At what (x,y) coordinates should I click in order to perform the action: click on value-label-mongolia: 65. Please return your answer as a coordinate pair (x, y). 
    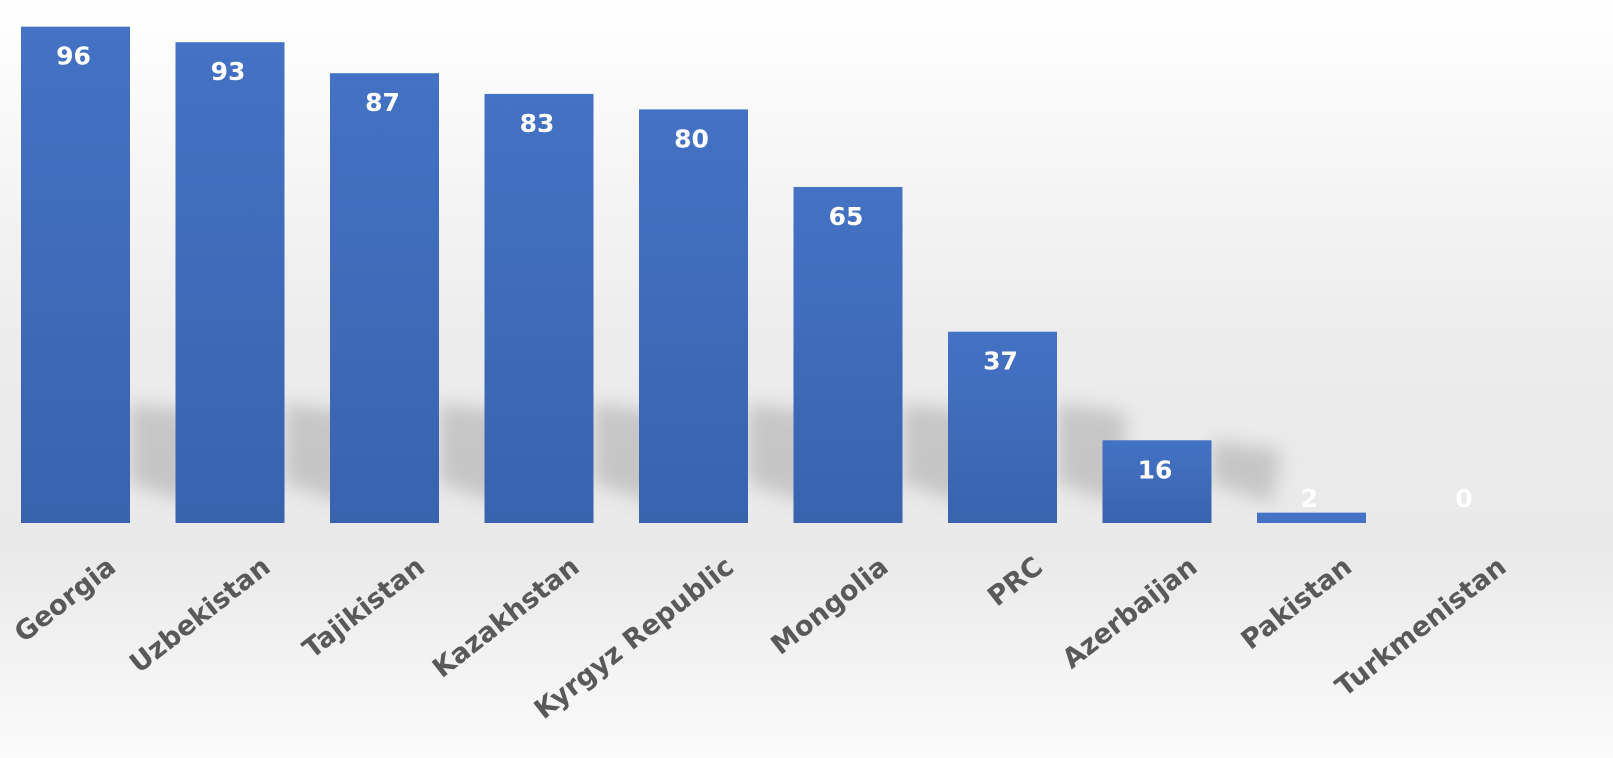
    Looking at the image, I should click on (846, 216).